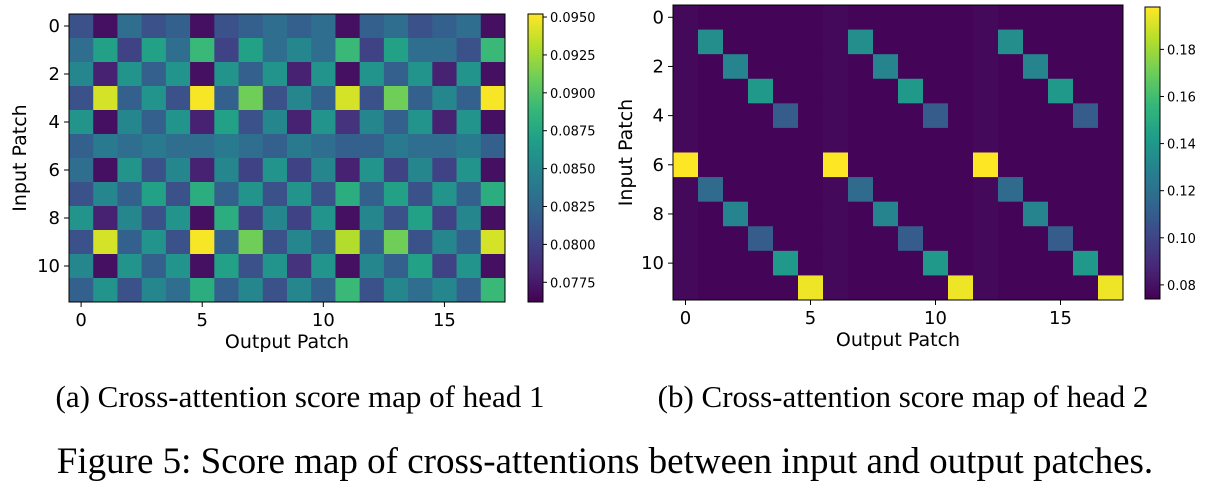 This screenshot has height=482, width=1211. I want to click on head2-x-tick-label: 5, so click(810, 318).